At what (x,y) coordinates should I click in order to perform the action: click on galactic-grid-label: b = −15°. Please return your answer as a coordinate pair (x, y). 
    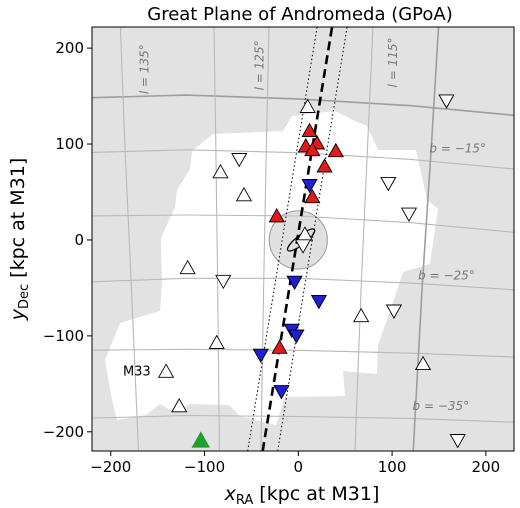
    Looking at the image, I should click on (457, 149).